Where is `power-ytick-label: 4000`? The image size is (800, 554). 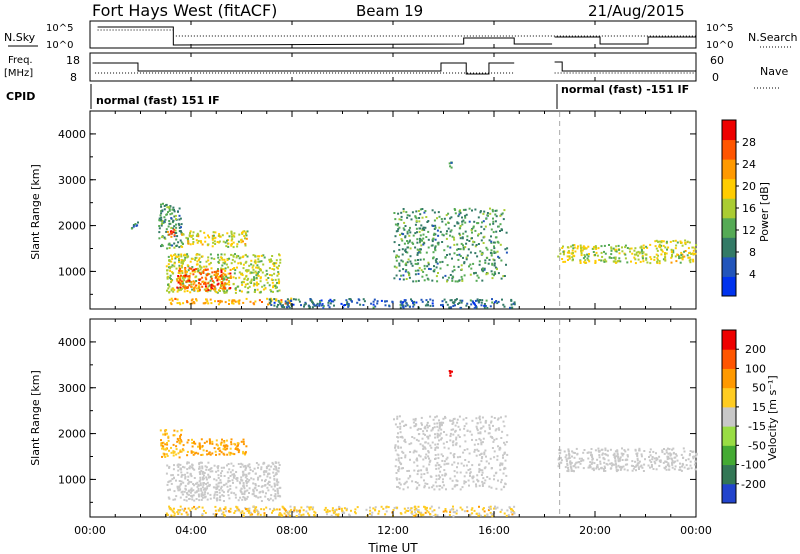
power-ytick-label: 4000 is located at coordinates (72, 134).